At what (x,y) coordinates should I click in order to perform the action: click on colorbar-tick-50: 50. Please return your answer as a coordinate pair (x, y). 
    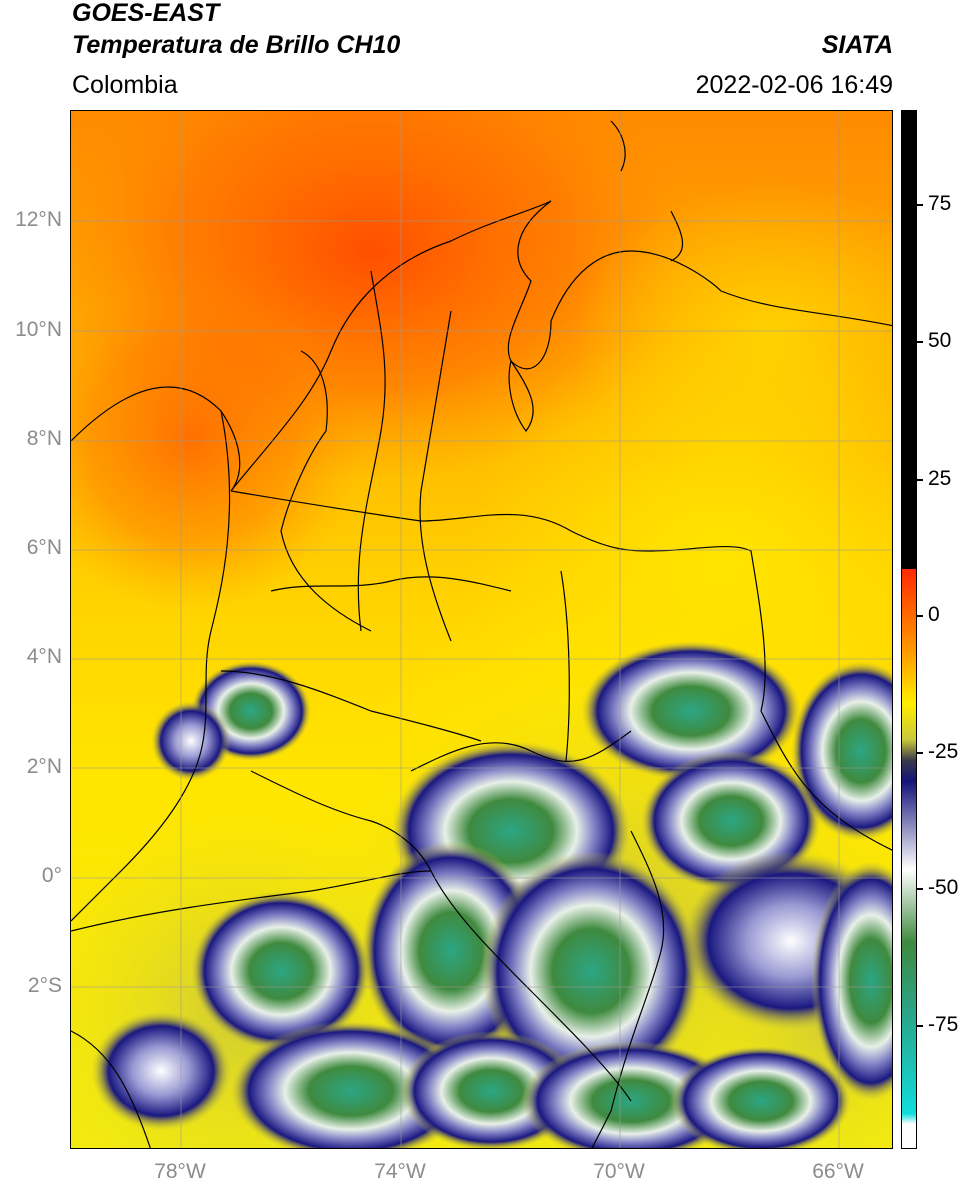
    Looking at the image, I should click on (940, 340).